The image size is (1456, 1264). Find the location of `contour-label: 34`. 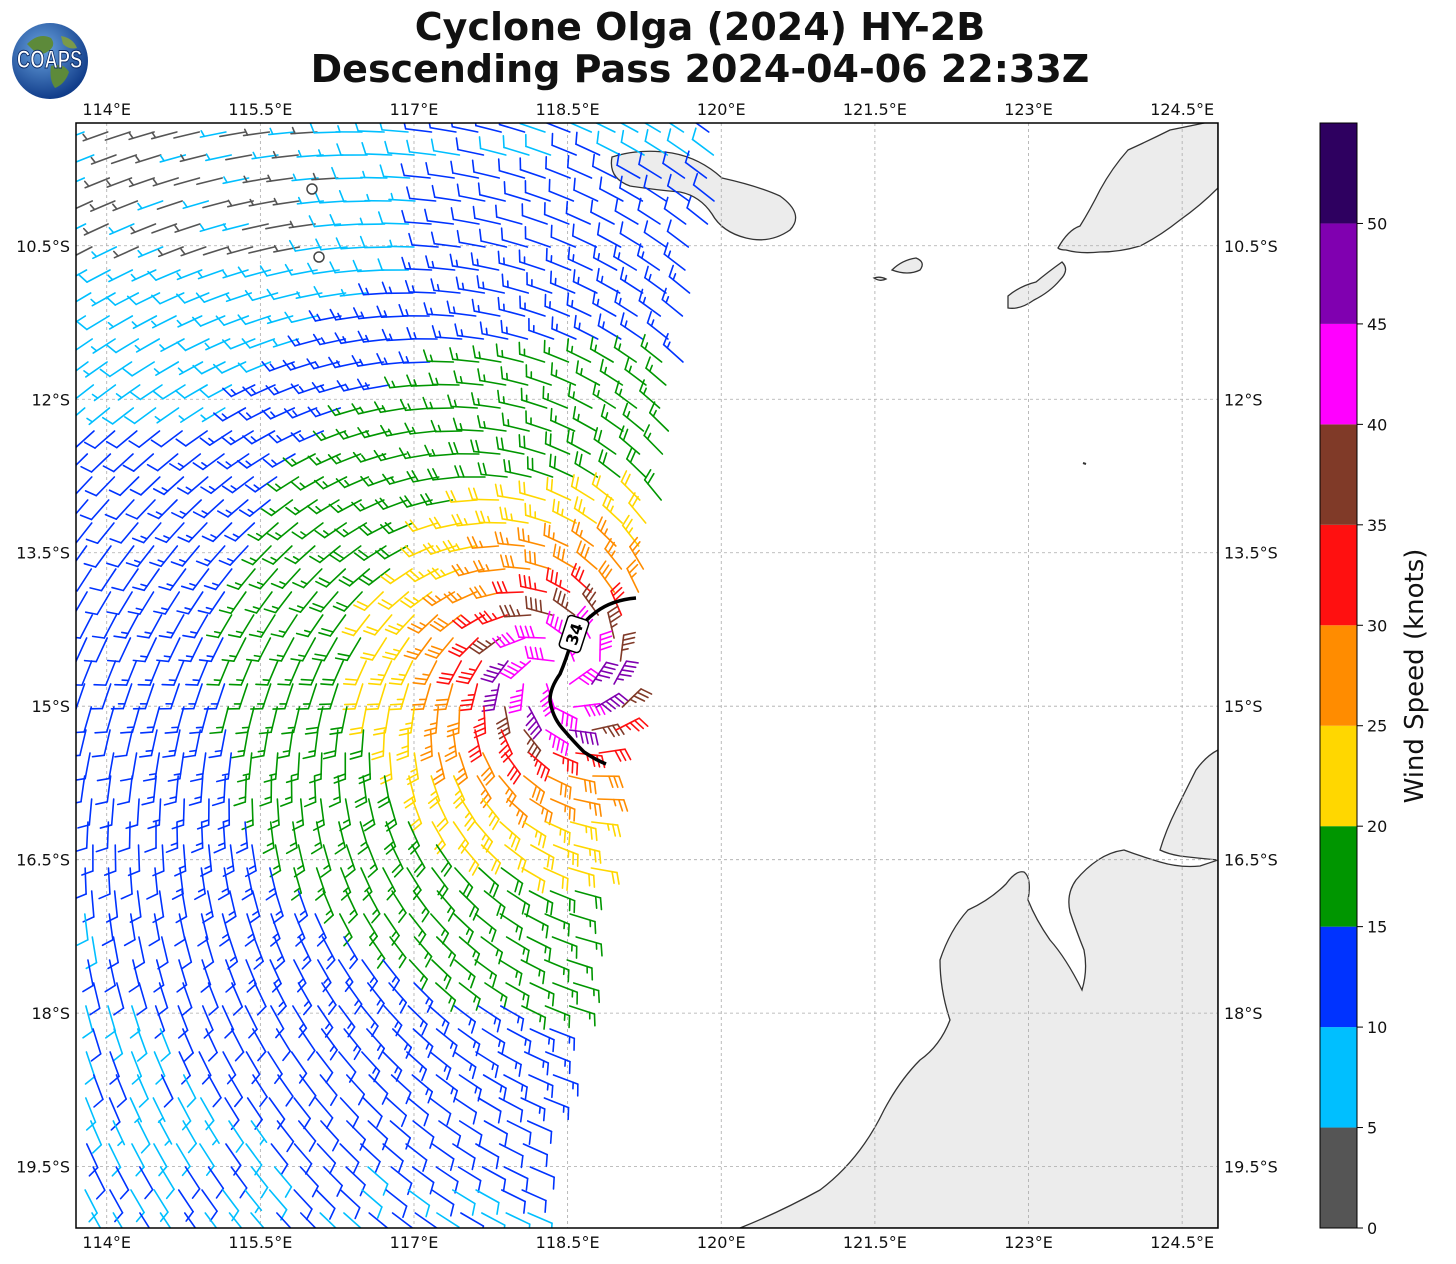

contour-label: 34 is located at coordinates (574, 634).